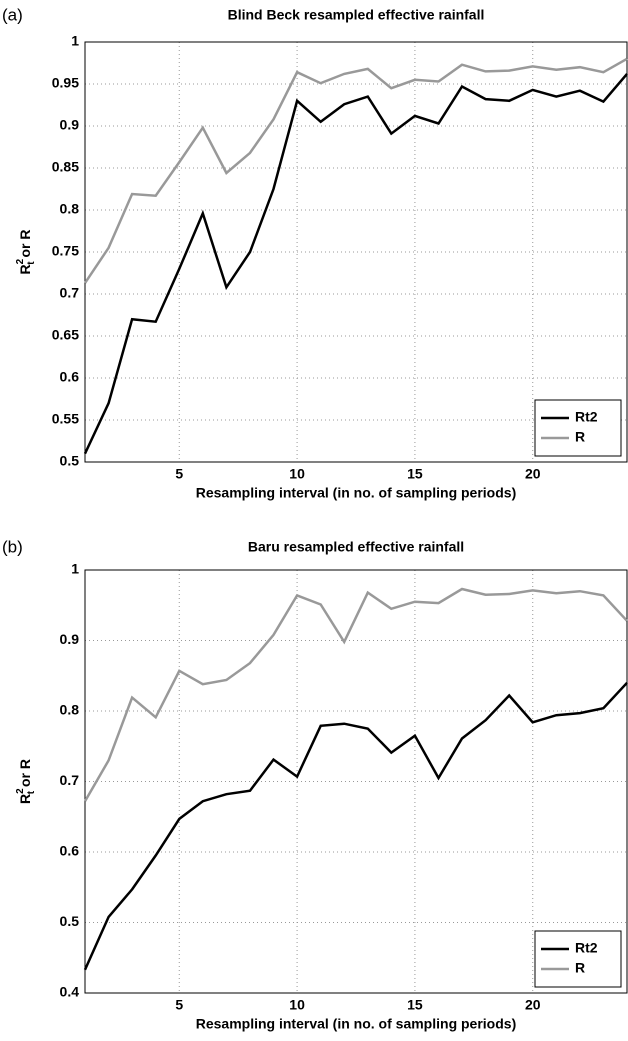  I want to click on panel-label: (a), so click(12, 14).